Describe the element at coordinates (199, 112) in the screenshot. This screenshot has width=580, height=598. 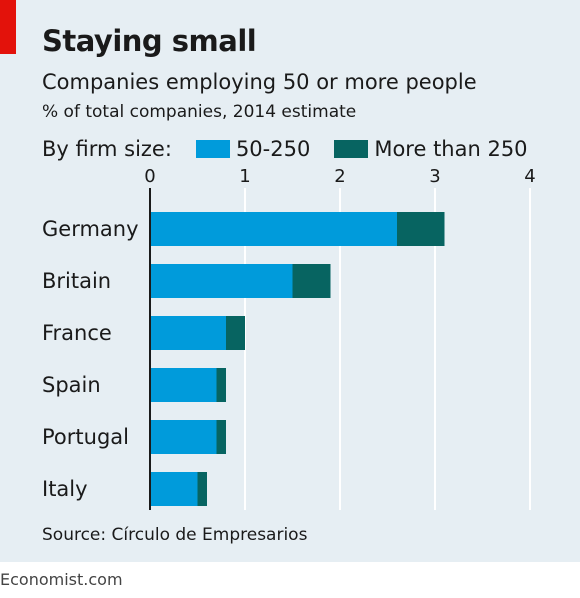
I see `chart-unit-label: % of total companies, 2014 estimate` at that location.